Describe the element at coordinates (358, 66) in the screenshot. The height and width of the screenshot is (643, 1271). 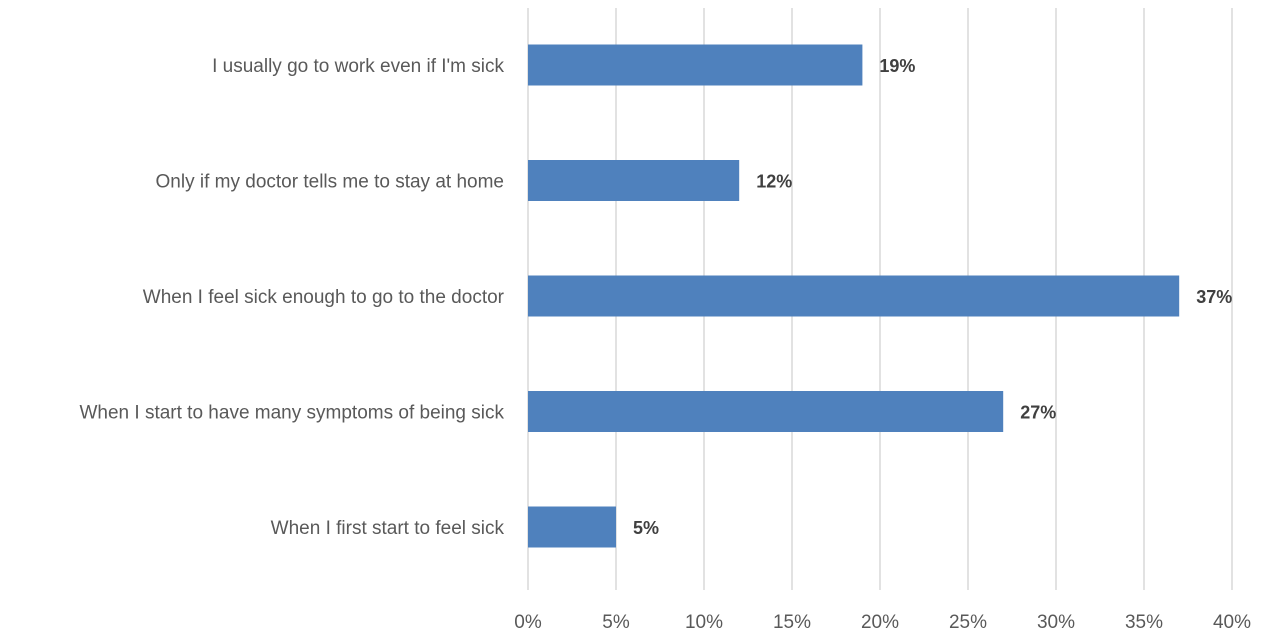
I see `category-label: I usually go to work even if I'm sick` at that location.